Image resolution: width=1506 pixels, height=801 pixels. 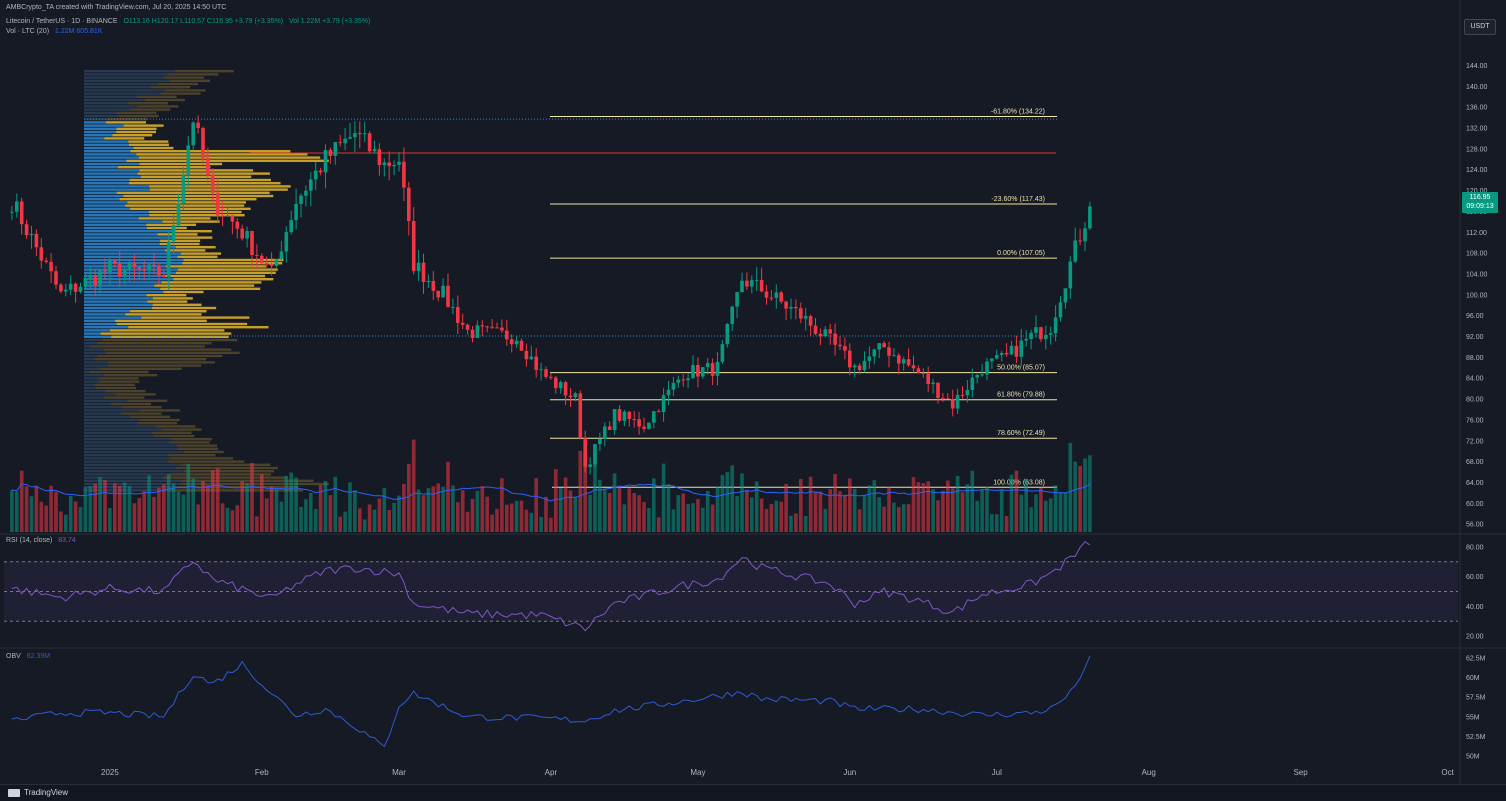 What do you see at coordinates (38, 792) in the screenshot?
I see `tradingview-logo: TradingView` at bounding box center [38, 792].